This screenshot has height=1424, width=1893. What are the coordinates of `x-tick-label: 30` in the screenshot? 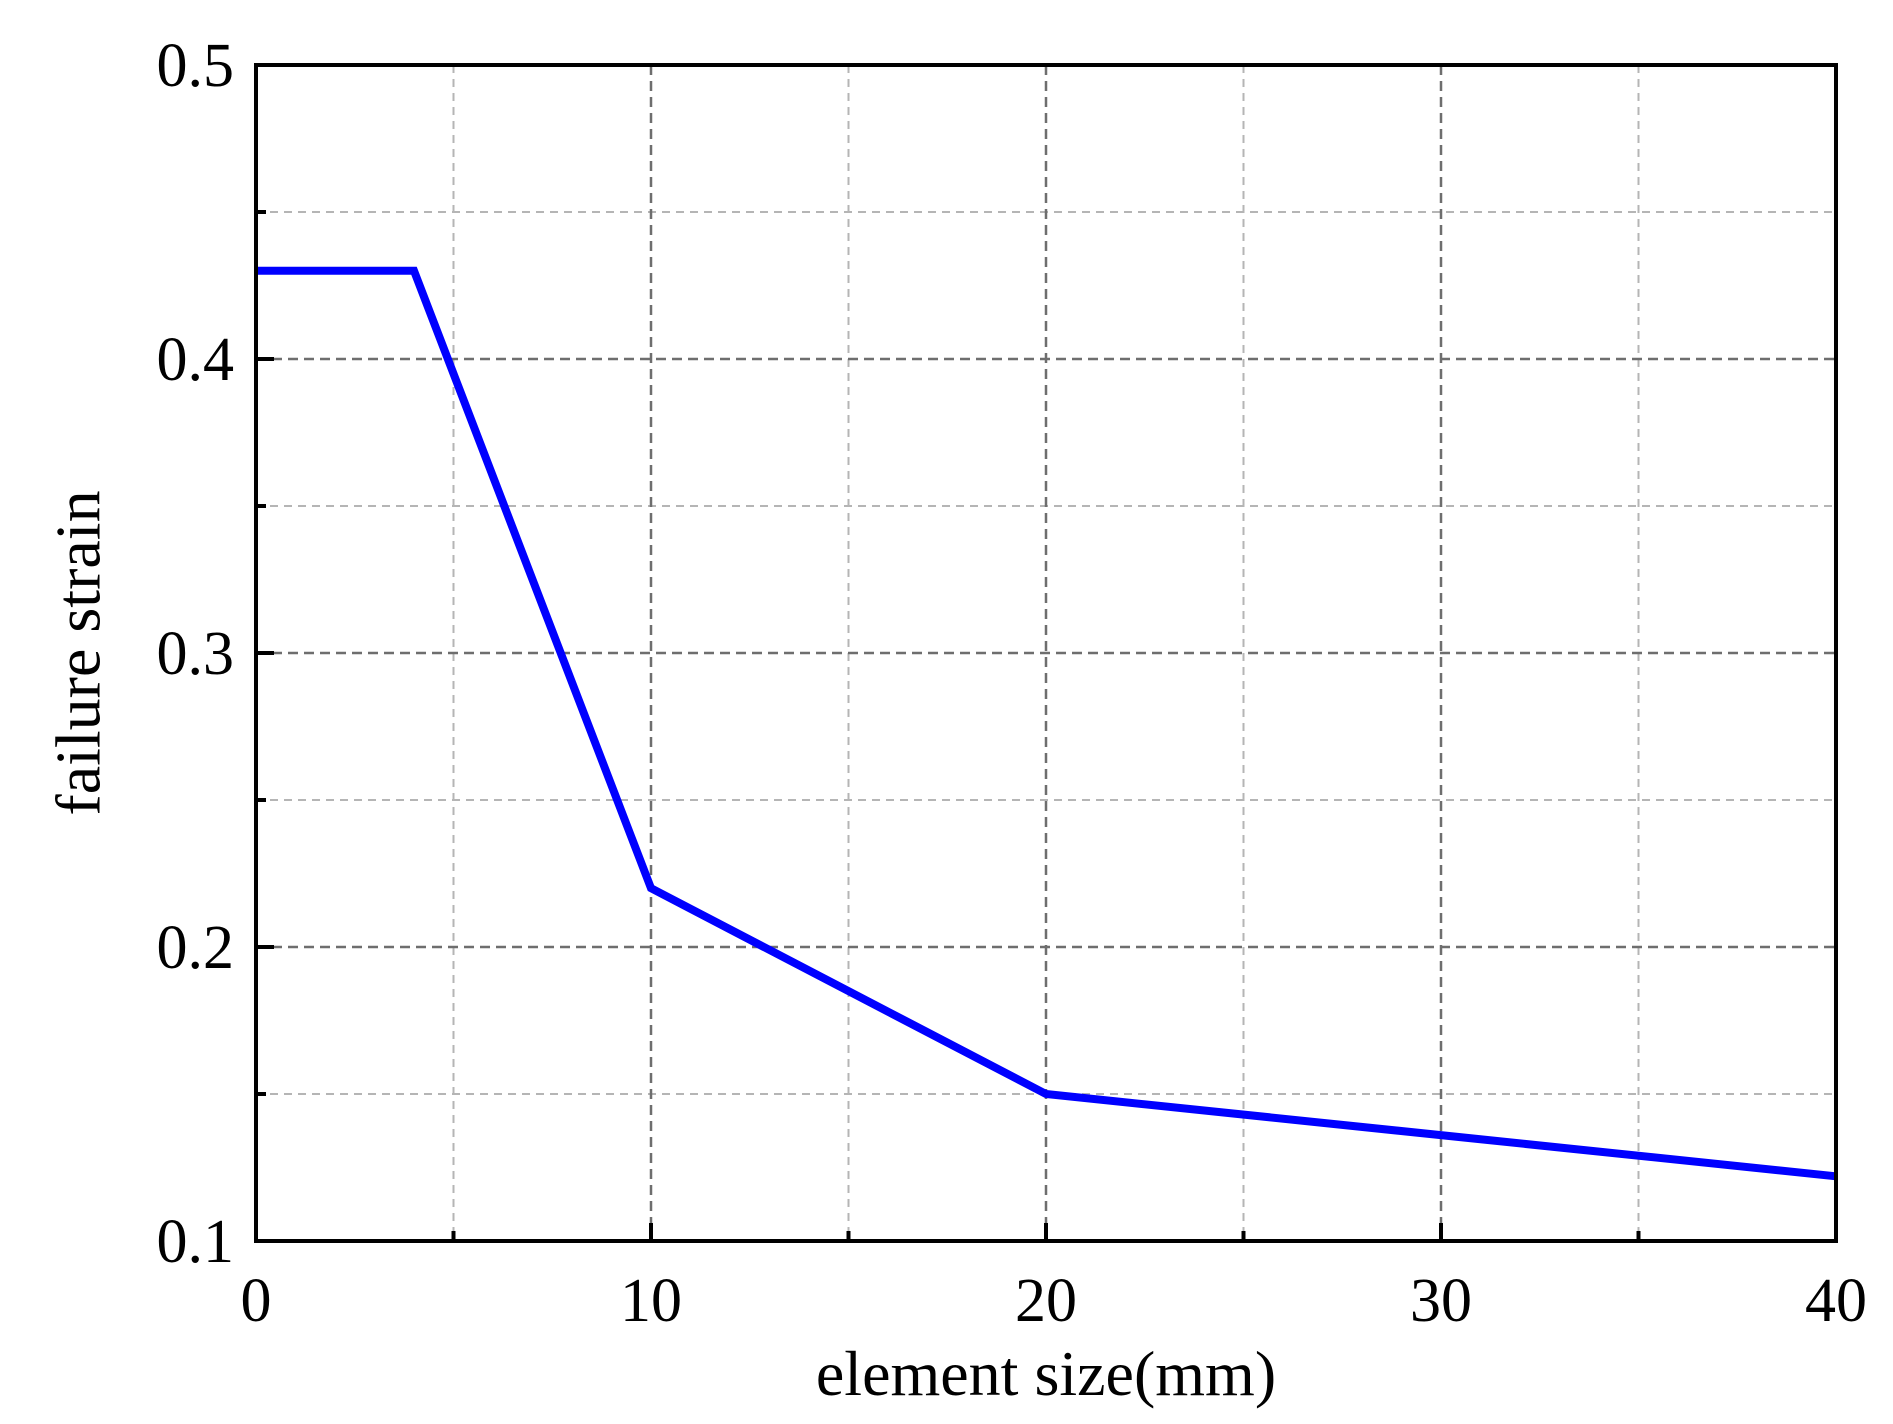 It's located at (1441, 1301).